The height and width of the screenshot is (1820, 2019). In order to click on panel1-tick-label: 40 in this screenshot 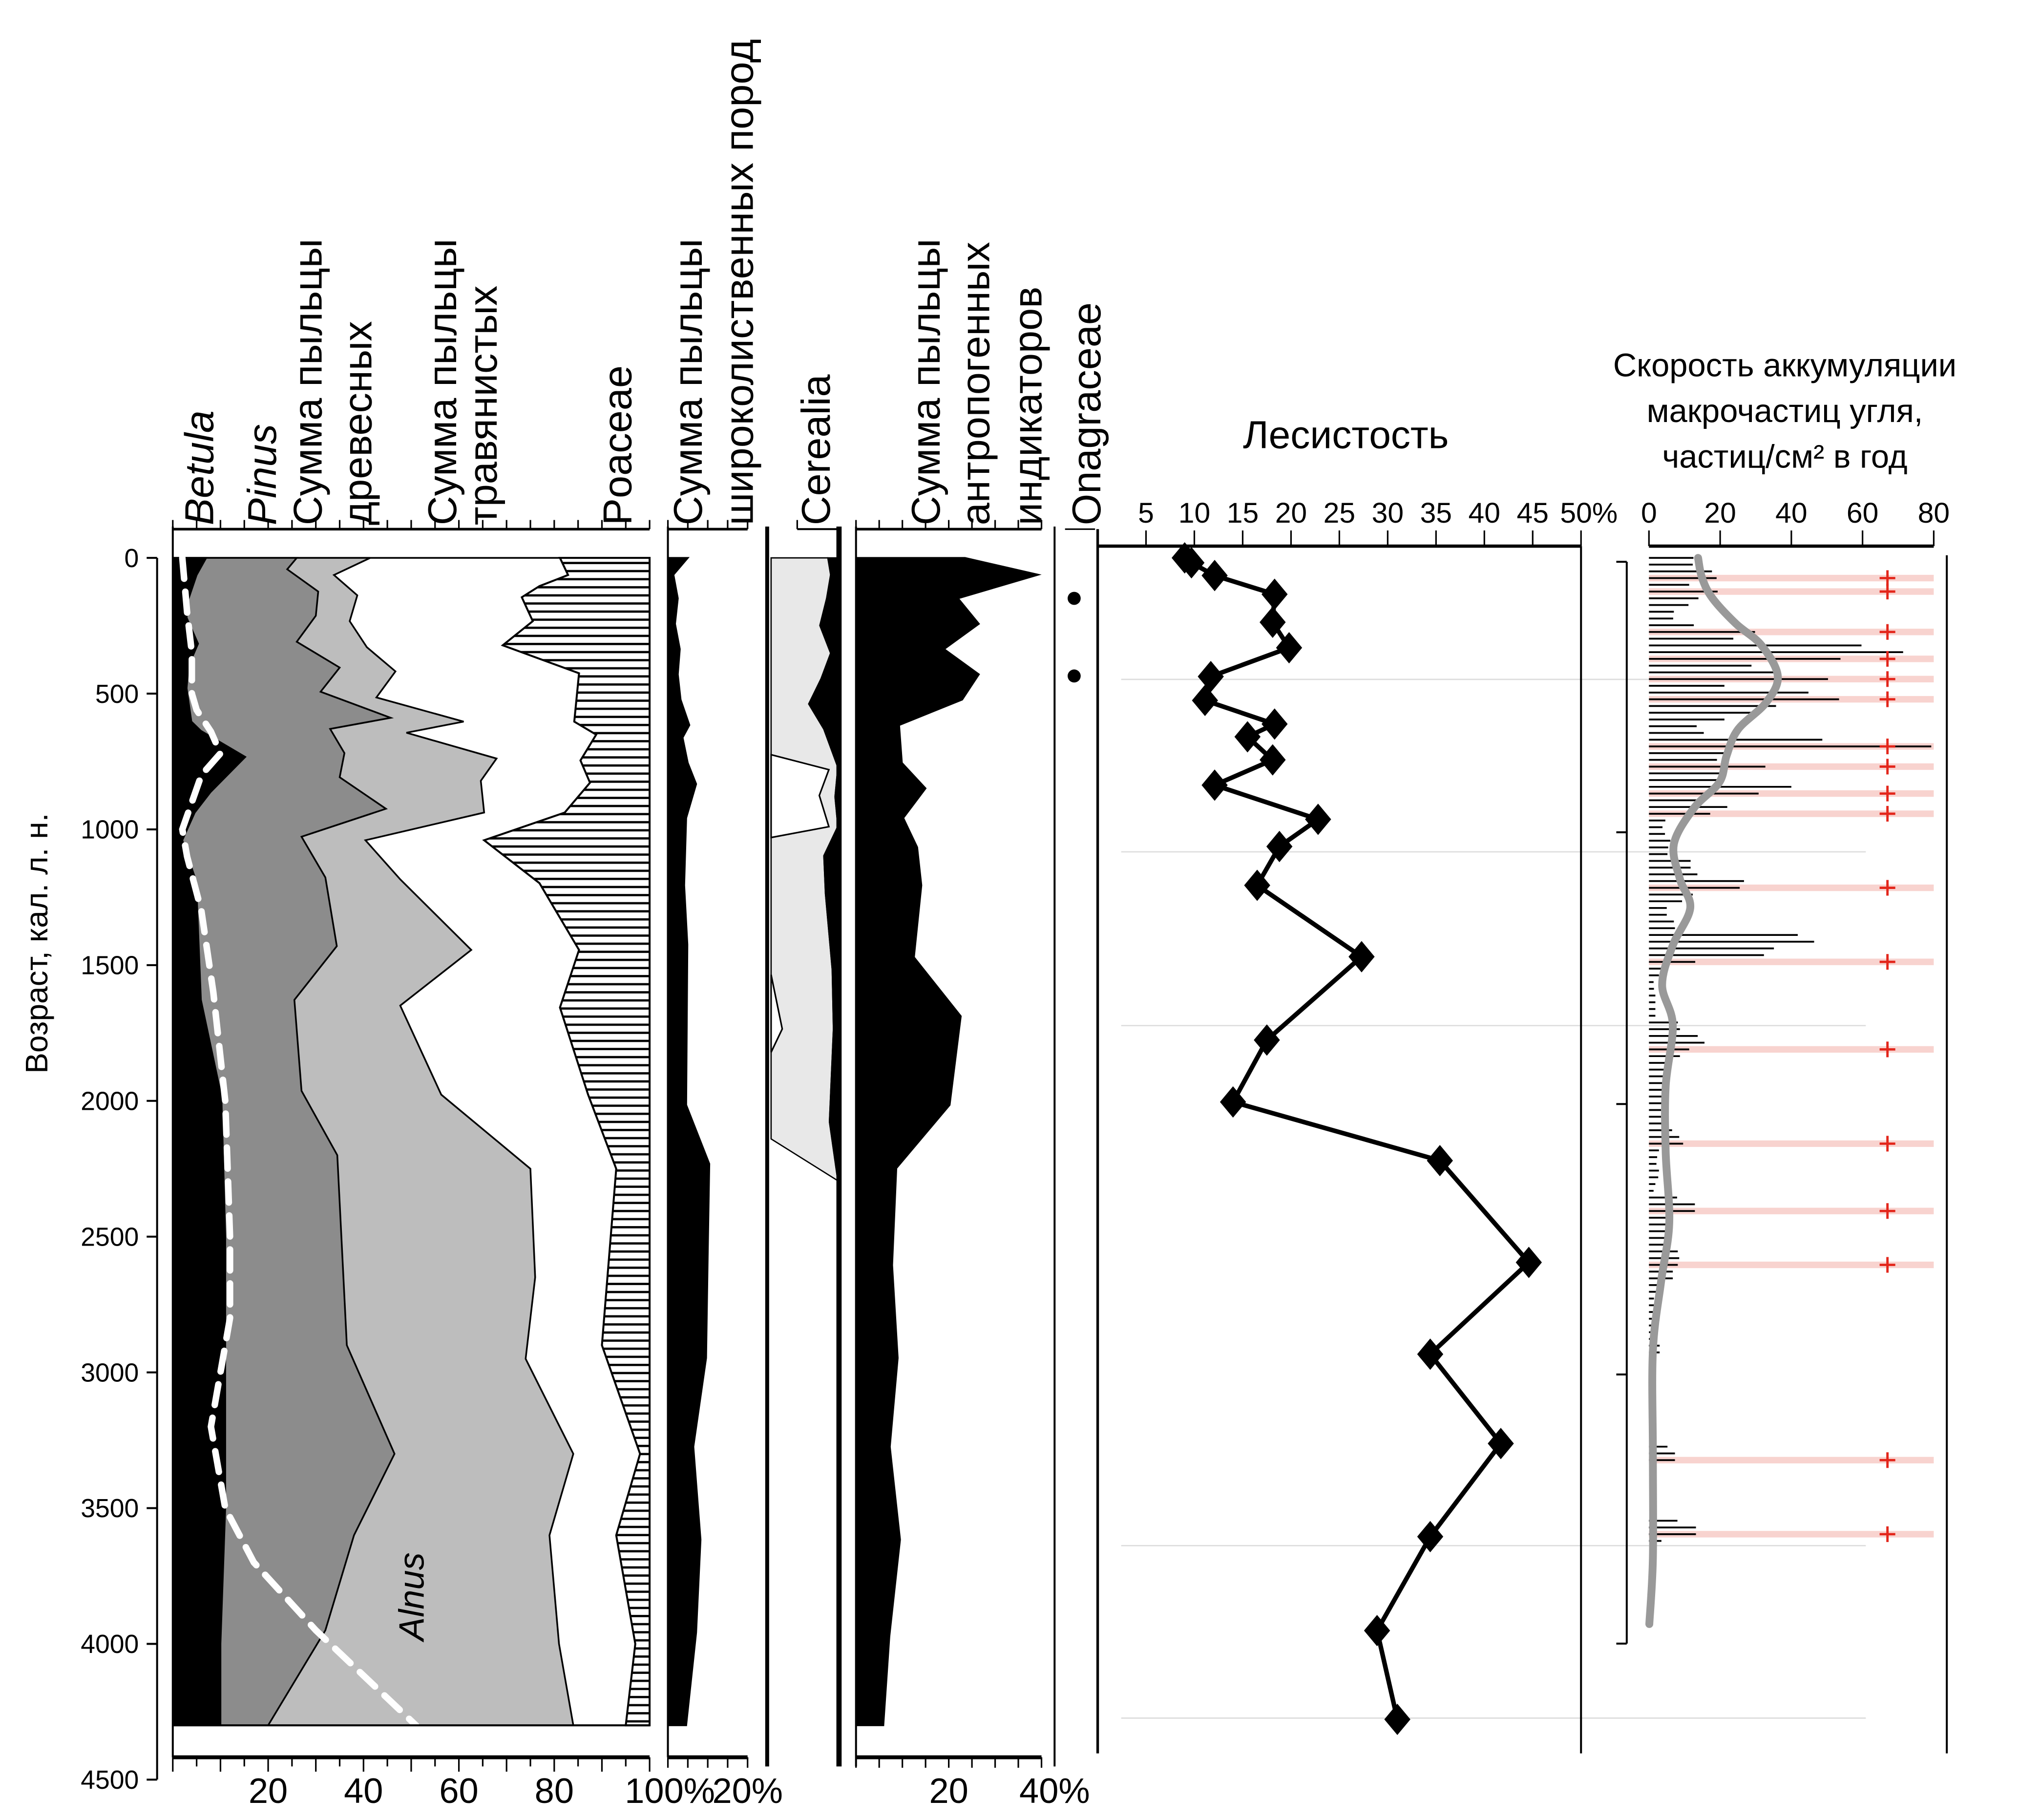, I will do `click(363, 1791)`.